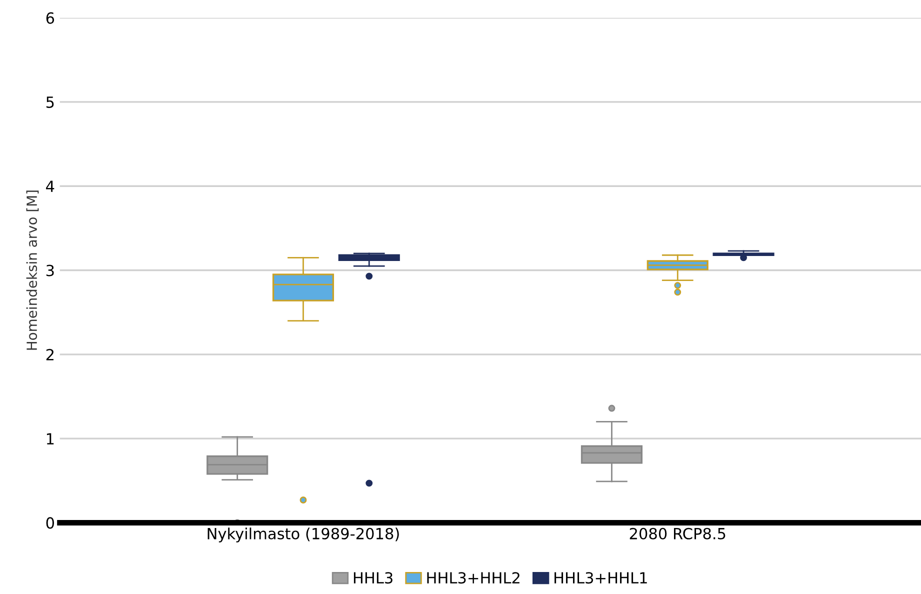 The image size is (921, 594). I want to click on x-tick-label: 2080 RCP8.5, so click(678, 534).